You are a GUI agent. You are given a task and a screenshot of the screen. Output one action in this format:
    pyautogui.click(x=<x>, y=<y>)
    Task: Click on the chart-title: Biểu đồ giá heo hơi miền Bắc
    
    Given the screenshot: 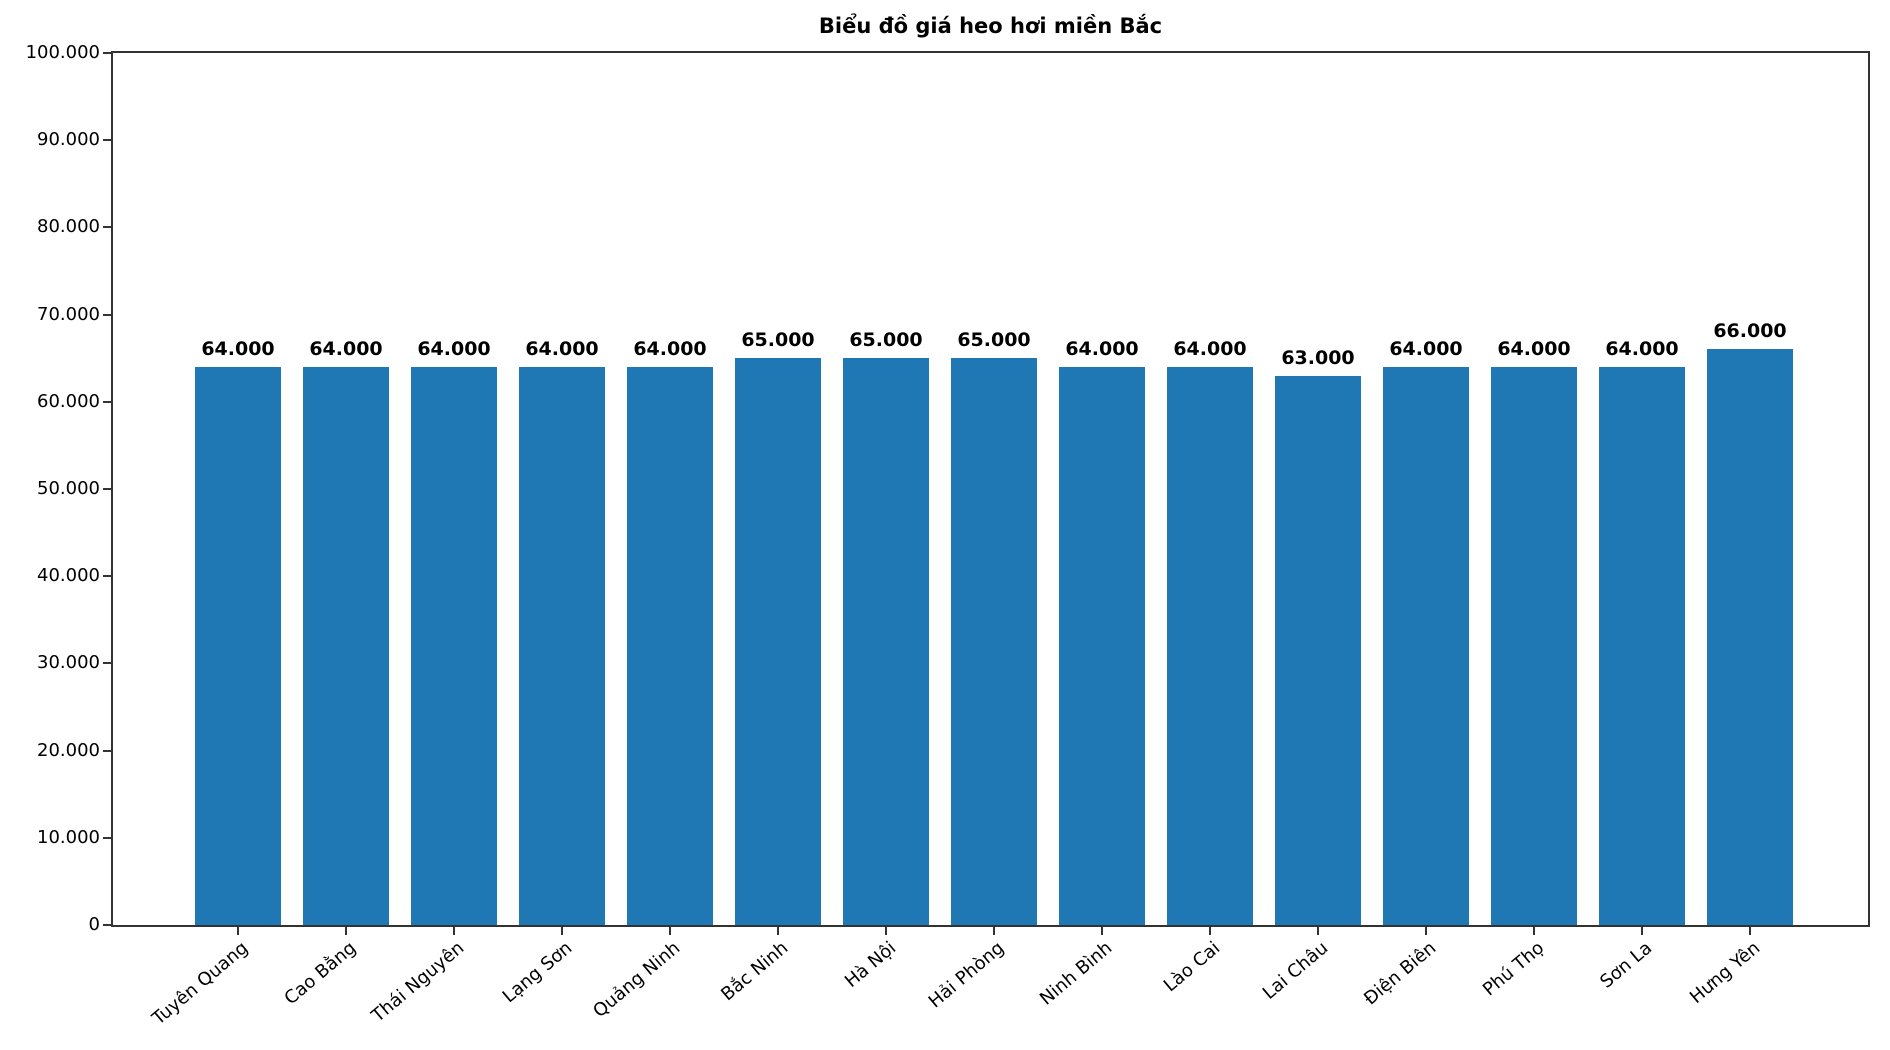 What is the action you would take?
    pyautogui.click(x=990, y=26)
    